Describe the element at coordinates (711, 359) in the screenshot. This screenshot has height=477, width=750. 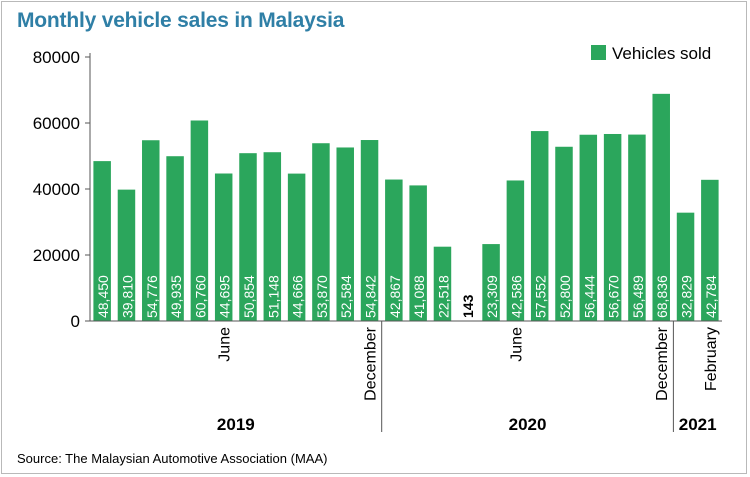
I see `month-label: February` at that location.